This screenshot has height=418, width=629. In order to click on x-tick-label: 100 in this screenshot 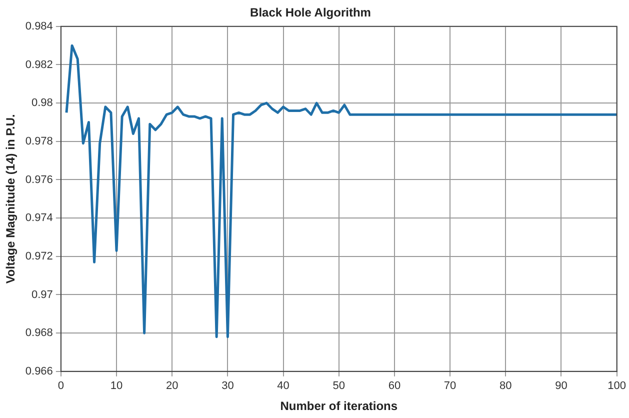, I will do `click(617, 386)`.